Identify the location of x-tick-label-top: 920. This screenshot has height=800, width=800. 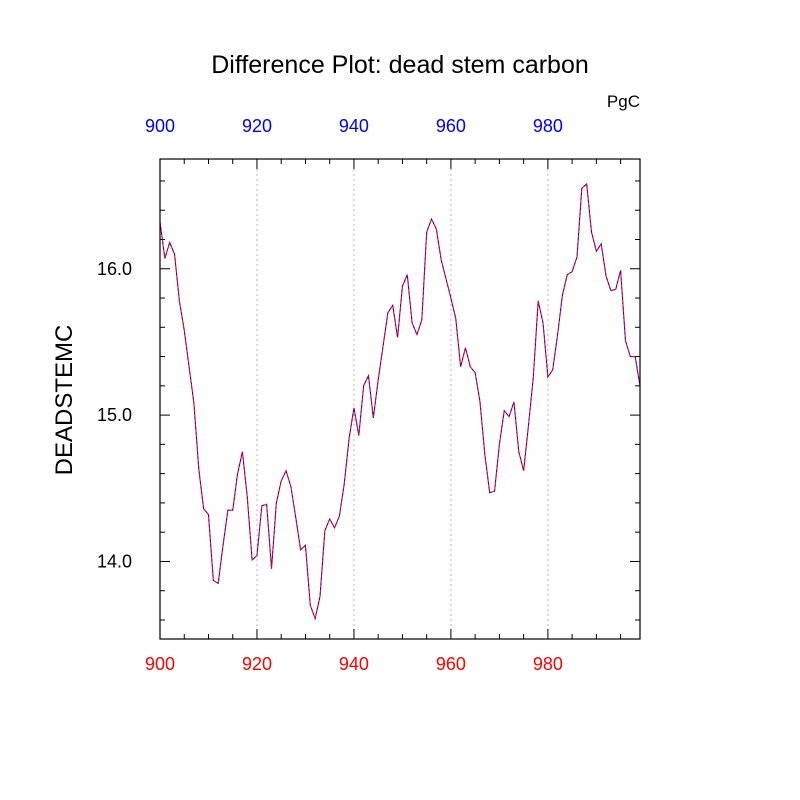
(257, 126).